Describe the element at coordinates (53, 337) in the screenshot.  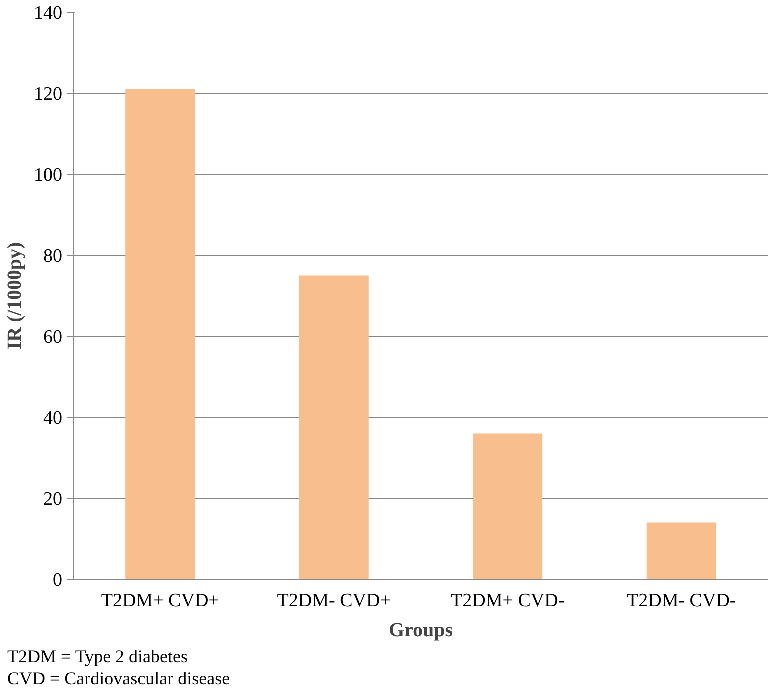
I see `y-tick-label: 60` at that location.